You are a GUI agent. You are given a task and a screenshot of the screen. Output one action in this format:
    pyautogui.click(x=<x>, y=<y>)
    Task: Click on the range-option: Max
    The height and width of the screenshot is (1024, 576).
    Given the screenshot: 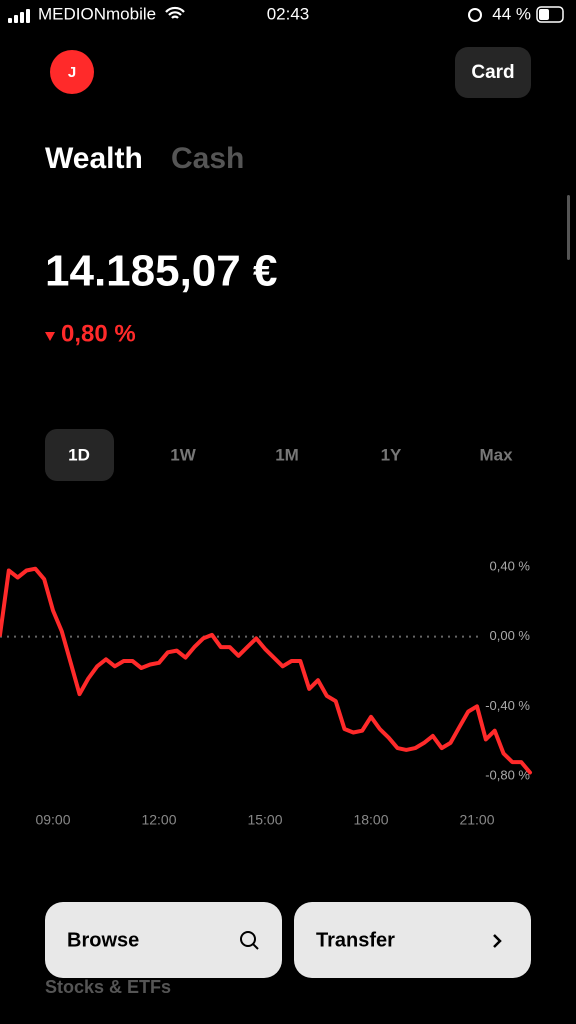 What is the action you would take?
    pyautogui.click(x=496, y=454)
    